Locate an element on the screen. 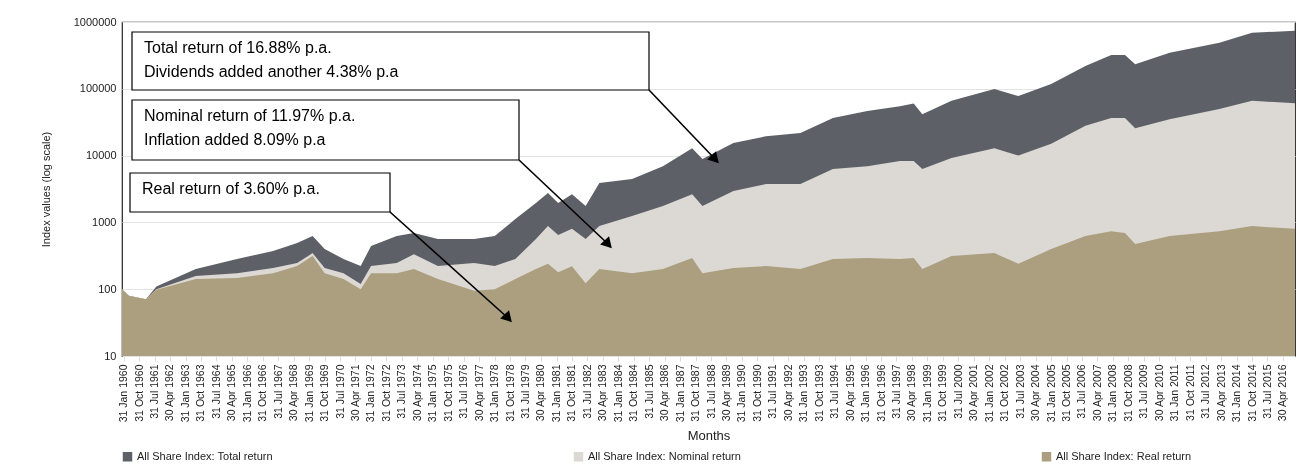 The width and height of the screenshot is (1298, 473). legend-label: All Share Index: Real return is located at coordinates (1124, 455).